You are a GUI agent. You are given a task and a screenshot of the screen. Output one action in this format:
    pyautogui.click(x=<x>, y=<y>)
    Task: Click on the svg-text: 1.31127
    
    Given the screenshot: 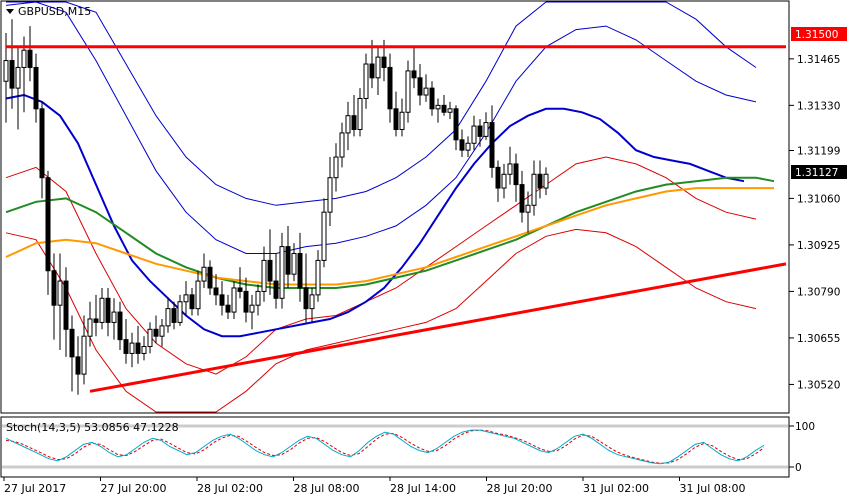 What is the action you would take?
    pyautogui.click(x=816, y=173)
    